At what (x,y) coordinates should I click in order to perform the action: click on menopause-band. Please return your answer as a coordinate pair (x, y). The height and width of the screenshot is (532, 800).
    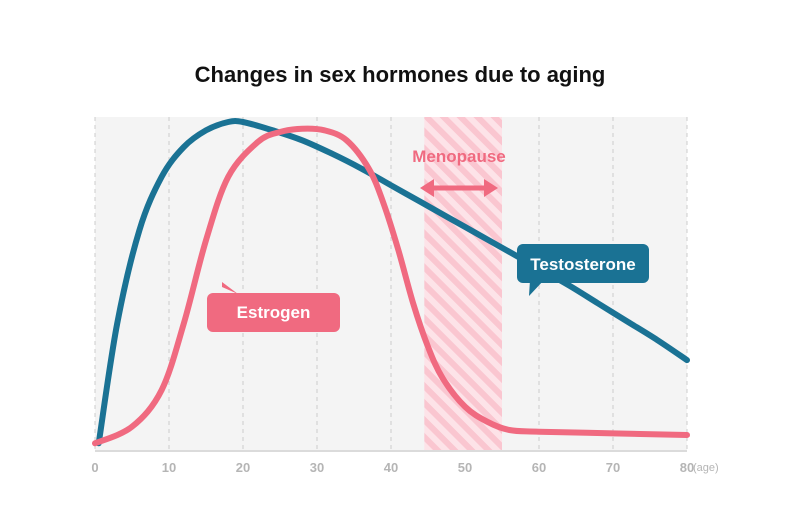
    Looking at the image, I should click on (463, 283).